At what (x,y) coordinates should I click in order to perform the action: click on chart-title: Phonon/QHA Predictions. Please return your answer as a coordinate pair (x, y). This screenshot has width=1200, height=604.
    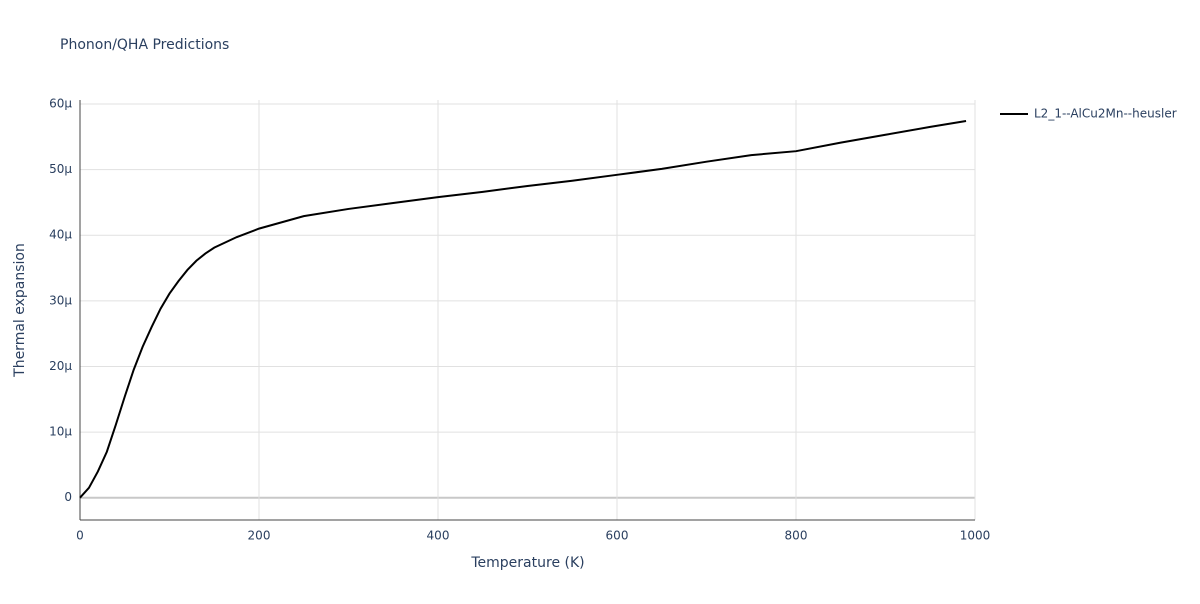
    Looking at the image, I should click on (144, 45).